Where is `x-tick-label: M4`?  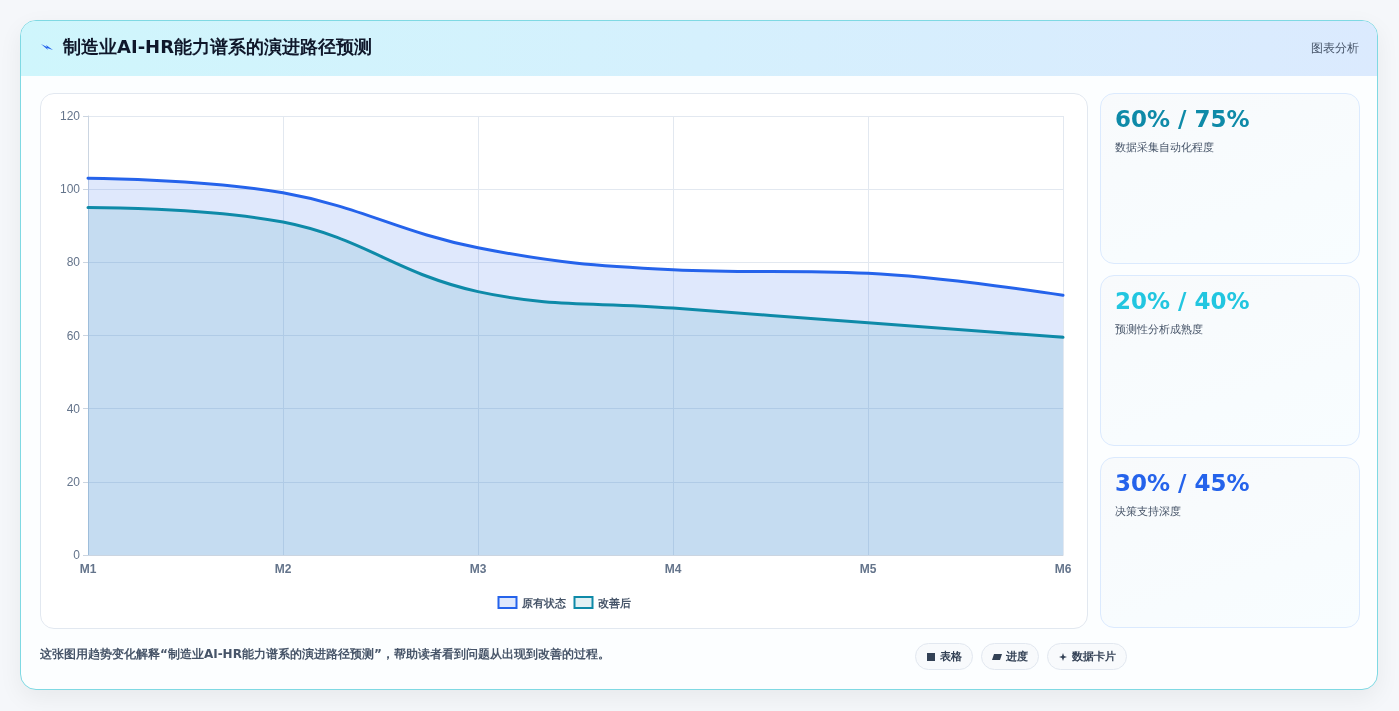 x-tick-label: M4 is located at coordinates (673, 569).